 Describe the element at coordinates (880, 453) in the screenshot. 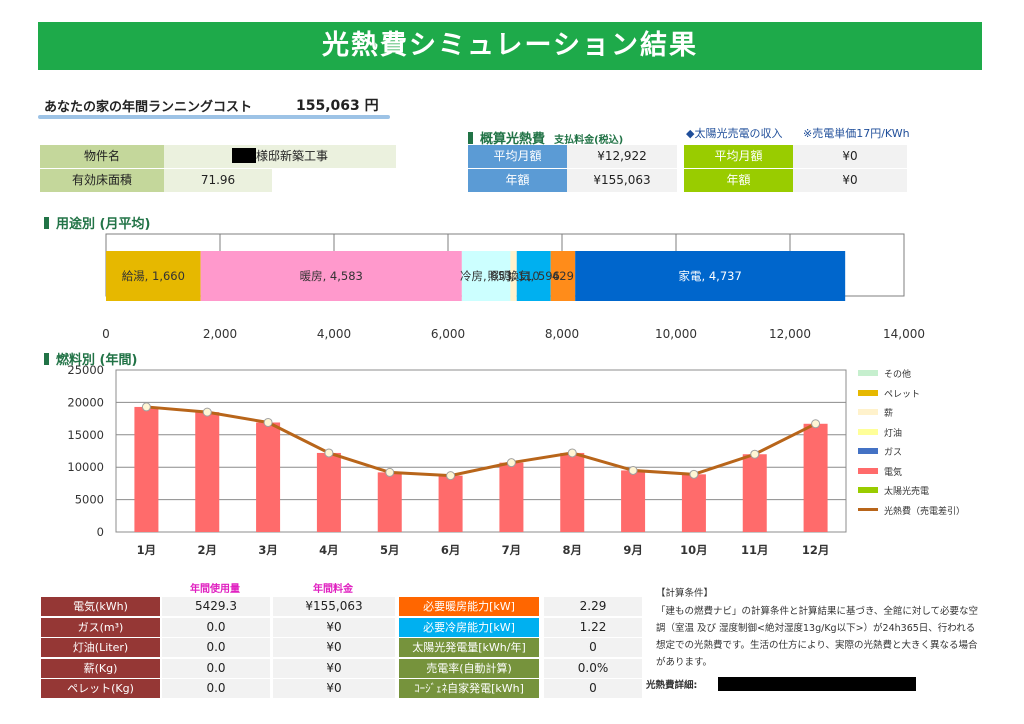

I see `legend-item: ガス` at that location.